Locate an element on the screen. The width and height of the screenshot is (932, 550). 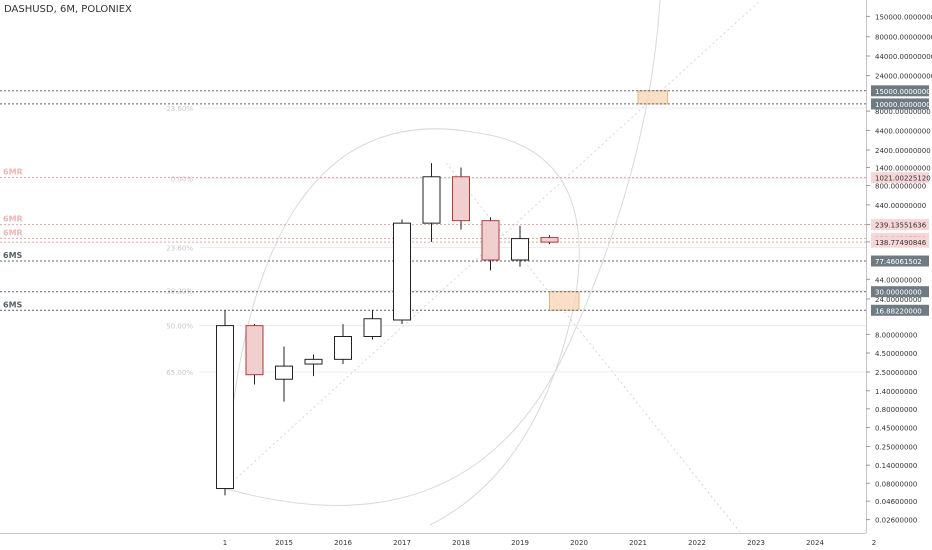
y-tick-label: 4400.00000000 is located at coordinates (903, 131).